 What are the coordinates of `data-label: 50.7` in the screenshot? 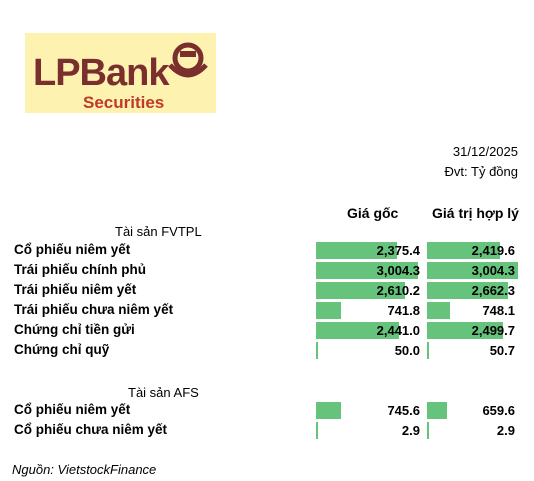 It's located at (502, 350).